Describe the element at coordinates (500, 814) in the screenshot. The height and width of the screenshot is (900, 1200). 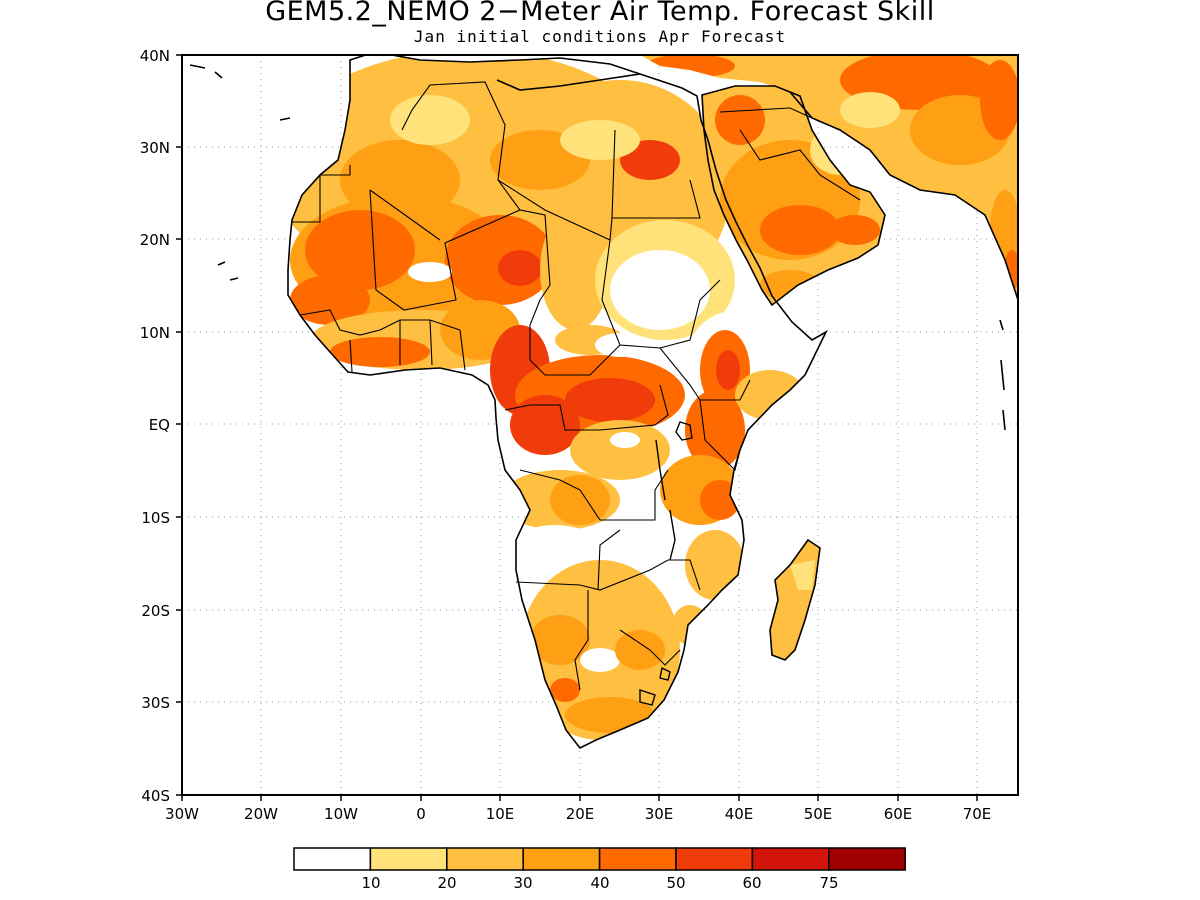
I see `lon-label: 10E` at that location.